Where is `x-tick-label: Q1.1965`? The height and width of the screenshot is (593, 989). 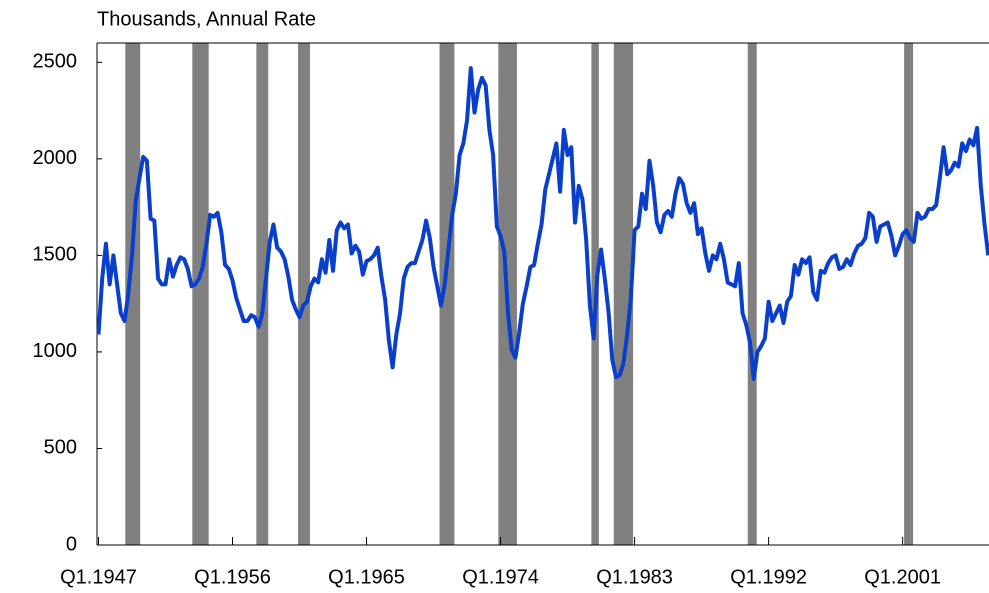
x-tick-label: Q1.1965 is located at coordinates (366, 577).